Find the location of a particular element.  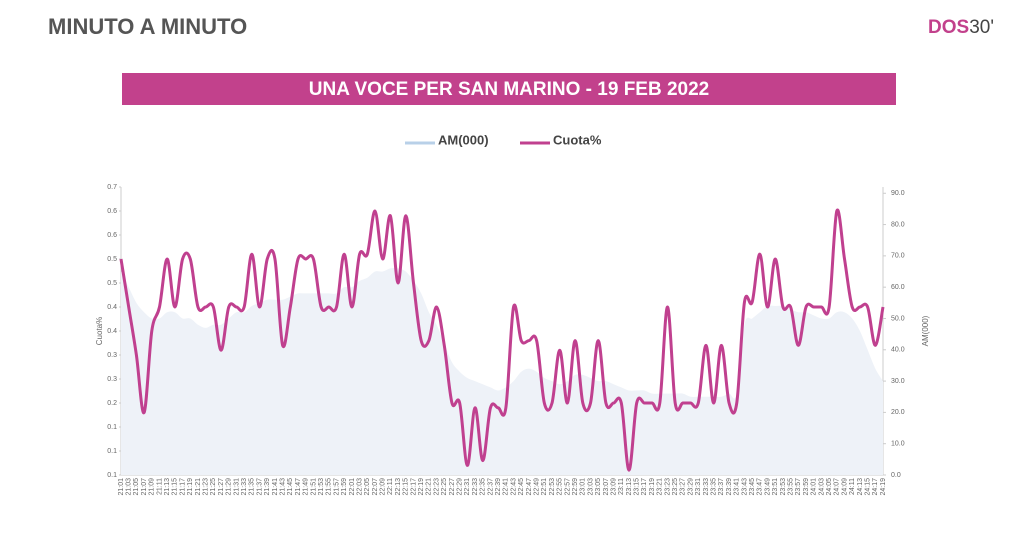

x-tick-label: 21:45 is located at coordinates (290, 487).